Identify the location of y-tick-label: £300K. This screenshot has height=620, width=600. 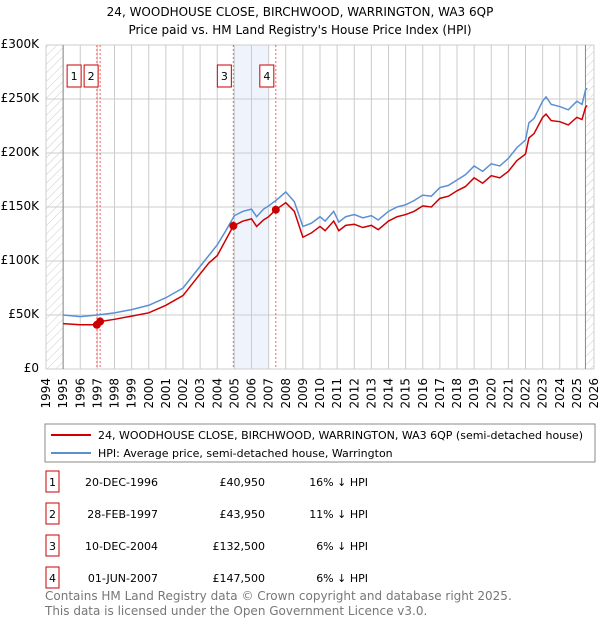
(21, 44).